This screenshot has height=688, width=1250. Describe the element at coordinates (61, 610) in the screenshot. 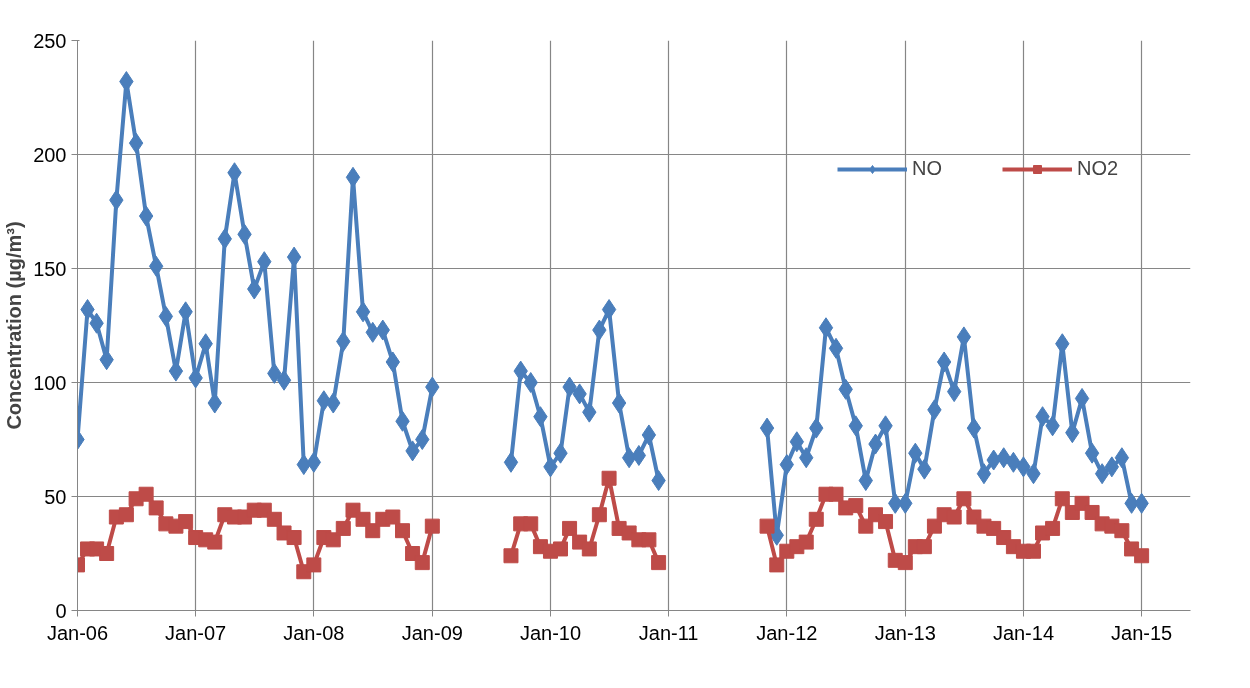

I see `y-tick-label: 0` at that location.